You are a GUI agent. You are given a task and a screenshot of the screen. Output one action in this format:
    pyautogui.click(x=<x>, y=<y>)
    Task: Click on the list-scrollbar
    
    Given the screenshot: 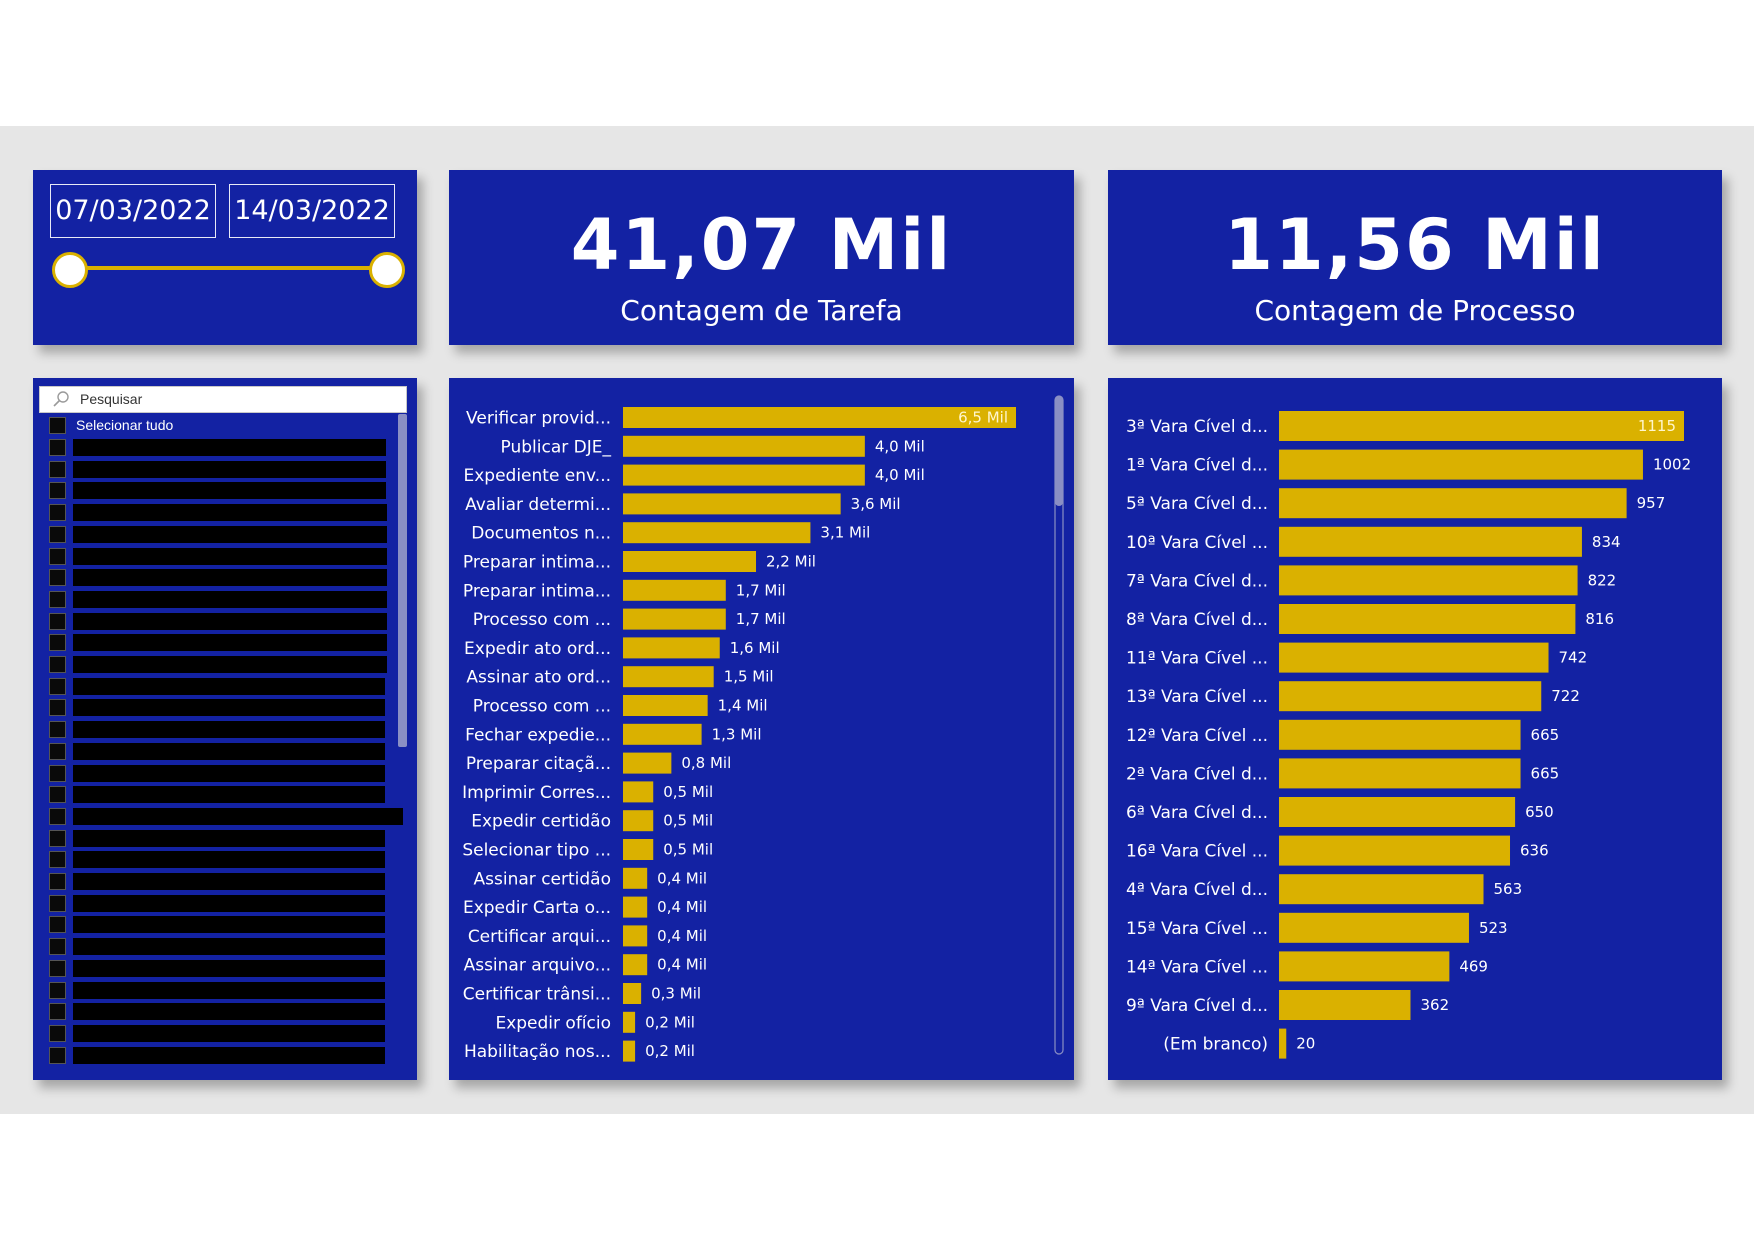 What is the action you would take?
    pyautogui.click(x=402, y=580)
    